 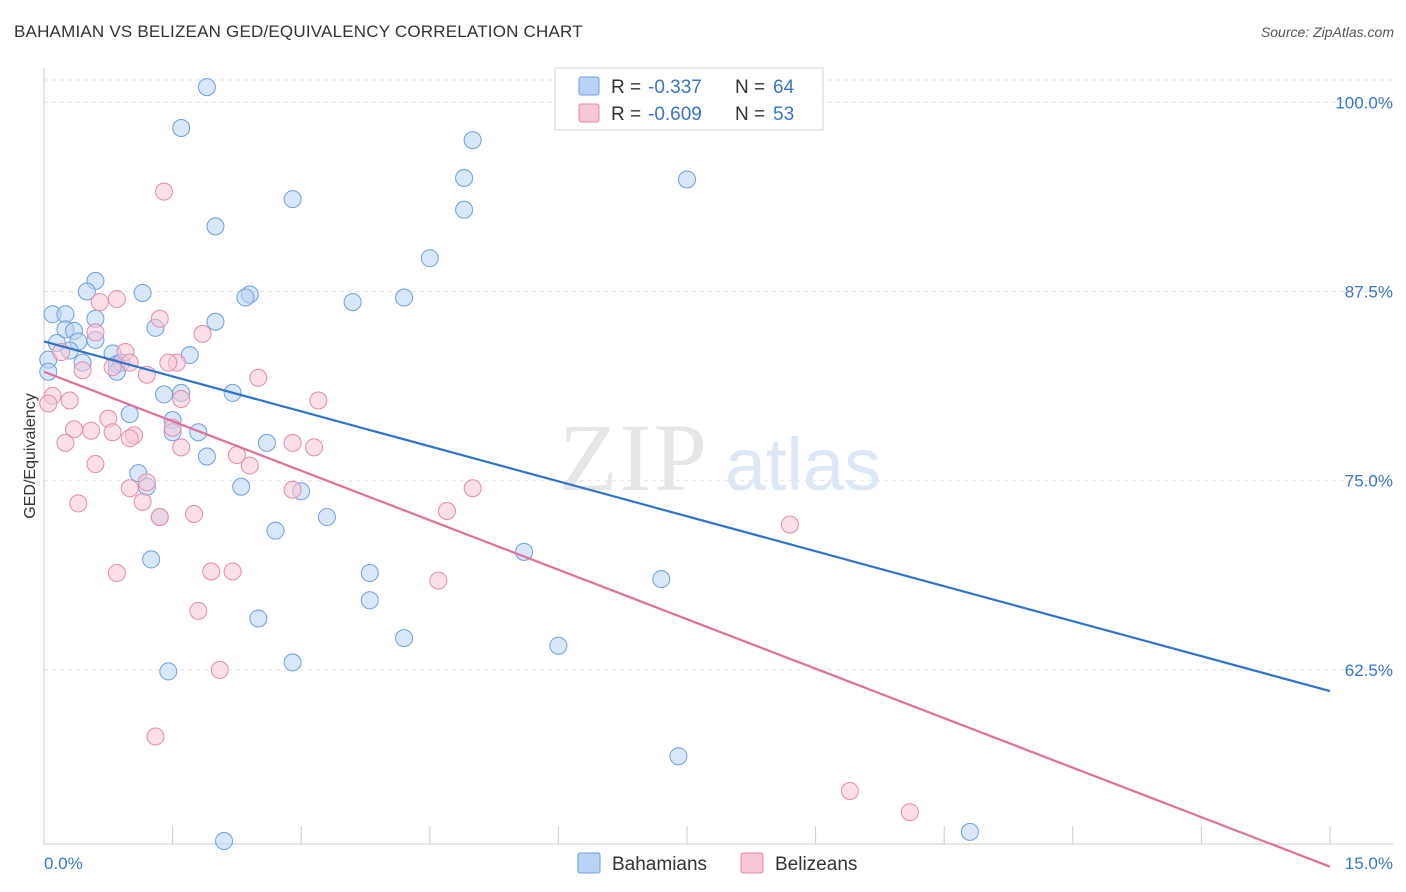 What do you see at coordinates (634, 457) in the screenshot?
I see `watermark-zip: ZIP` at bounding box center [634, 457].